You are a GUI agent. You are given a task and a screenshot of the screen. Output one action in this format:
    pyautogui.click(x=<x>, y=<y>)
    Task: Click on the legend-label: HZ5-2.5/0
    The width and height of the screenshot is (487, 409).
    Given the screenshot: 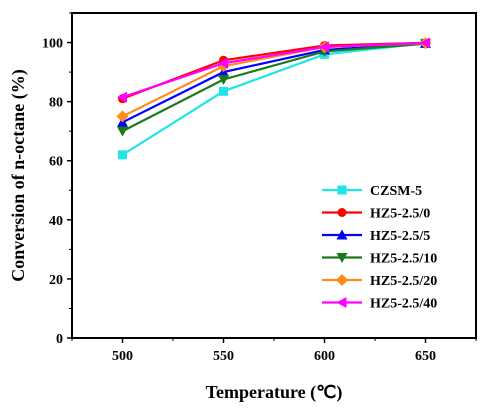 What is the action you would take?
    pyautogui.click(x=400, y=214)
    